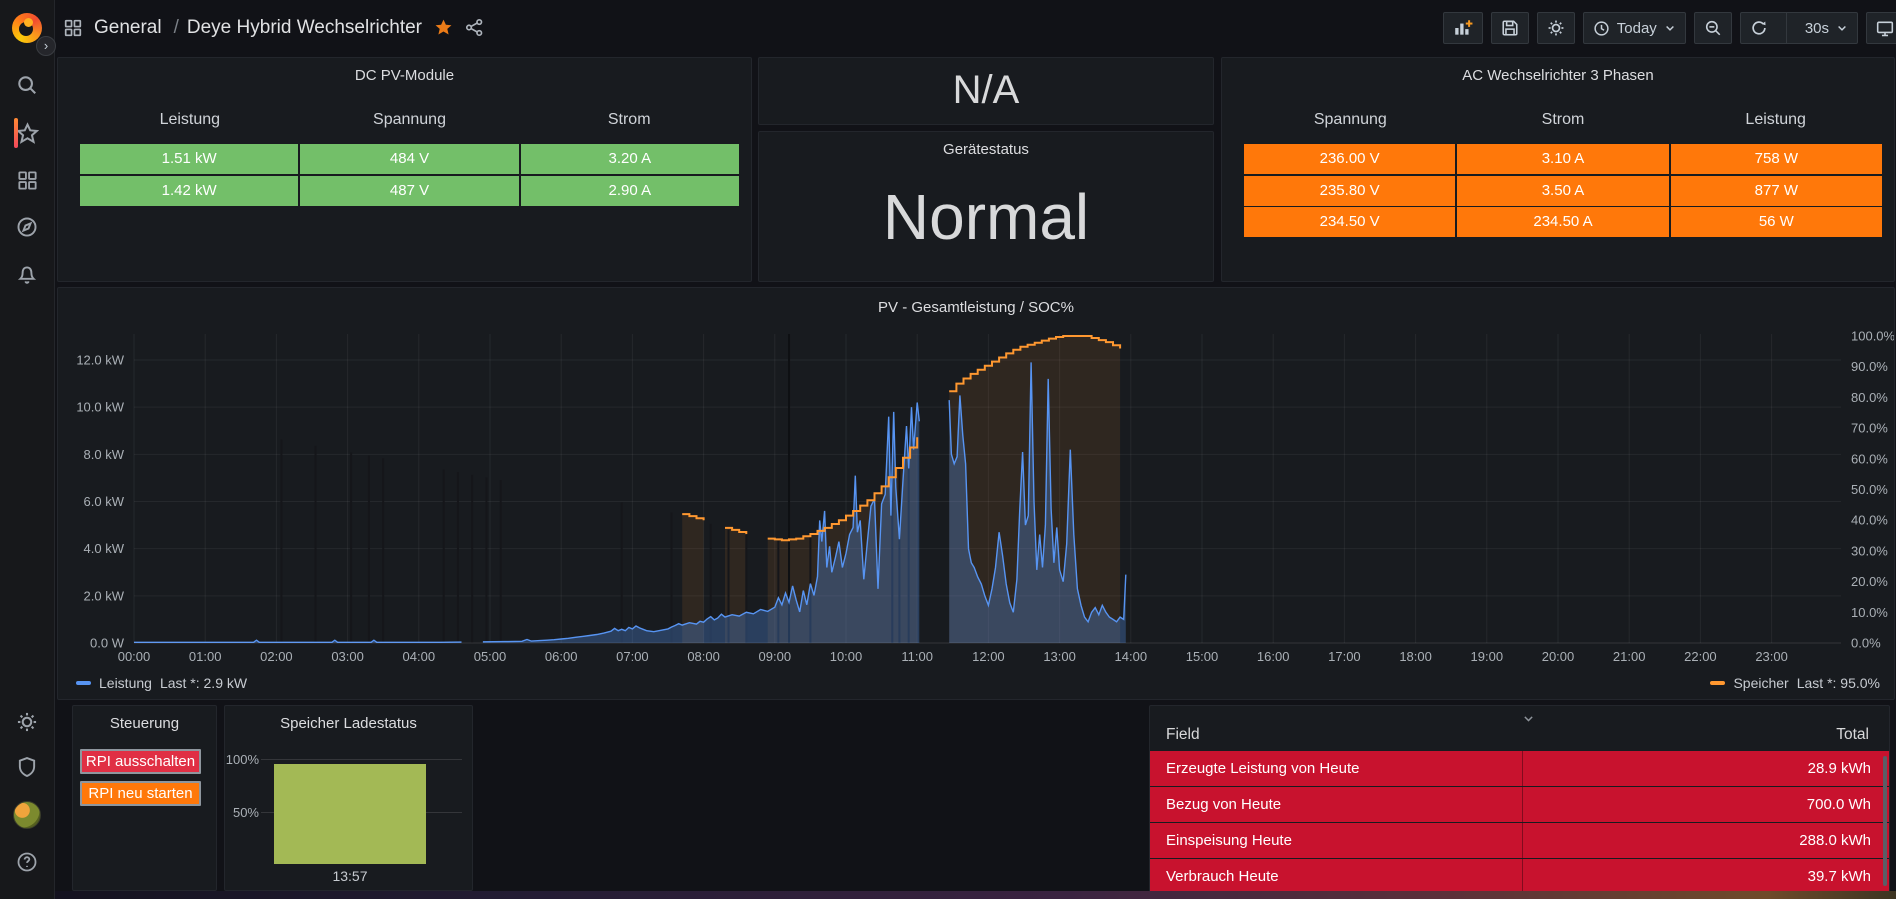 The height and width of the screenshot is (899, 1896). I want to click on dashboards-grid-icon, so click(27, 180).